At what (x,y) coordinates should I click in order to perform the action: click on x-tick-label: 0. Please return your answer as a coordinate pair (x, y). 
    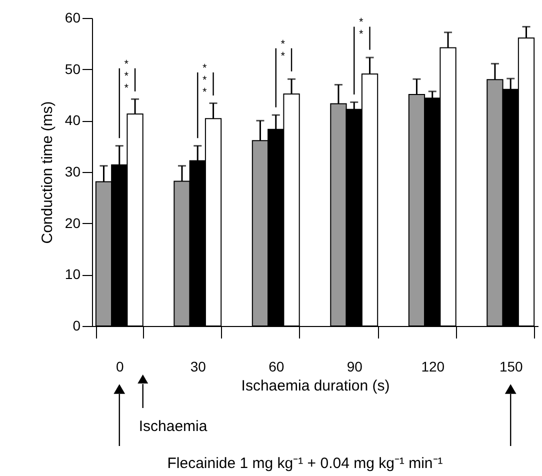
    Looking at the image, I should click on (120, 366).